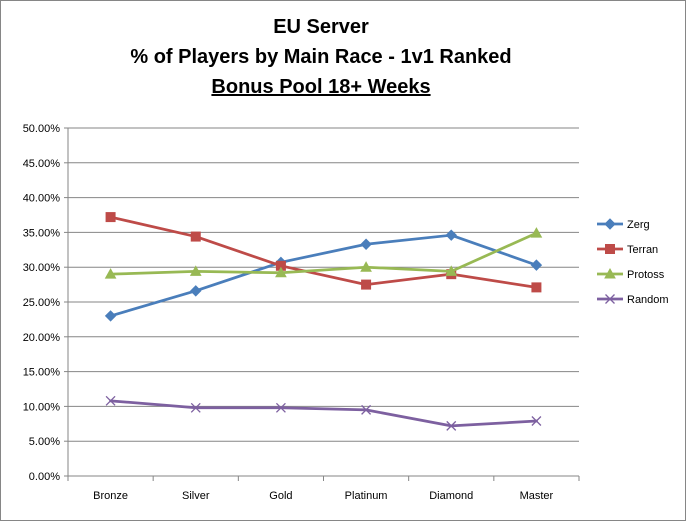  What do you see at coordinates (42, 164) in the screenshot?
I see `y-tick-label: 45.00%` at bounding box center [42, 164].